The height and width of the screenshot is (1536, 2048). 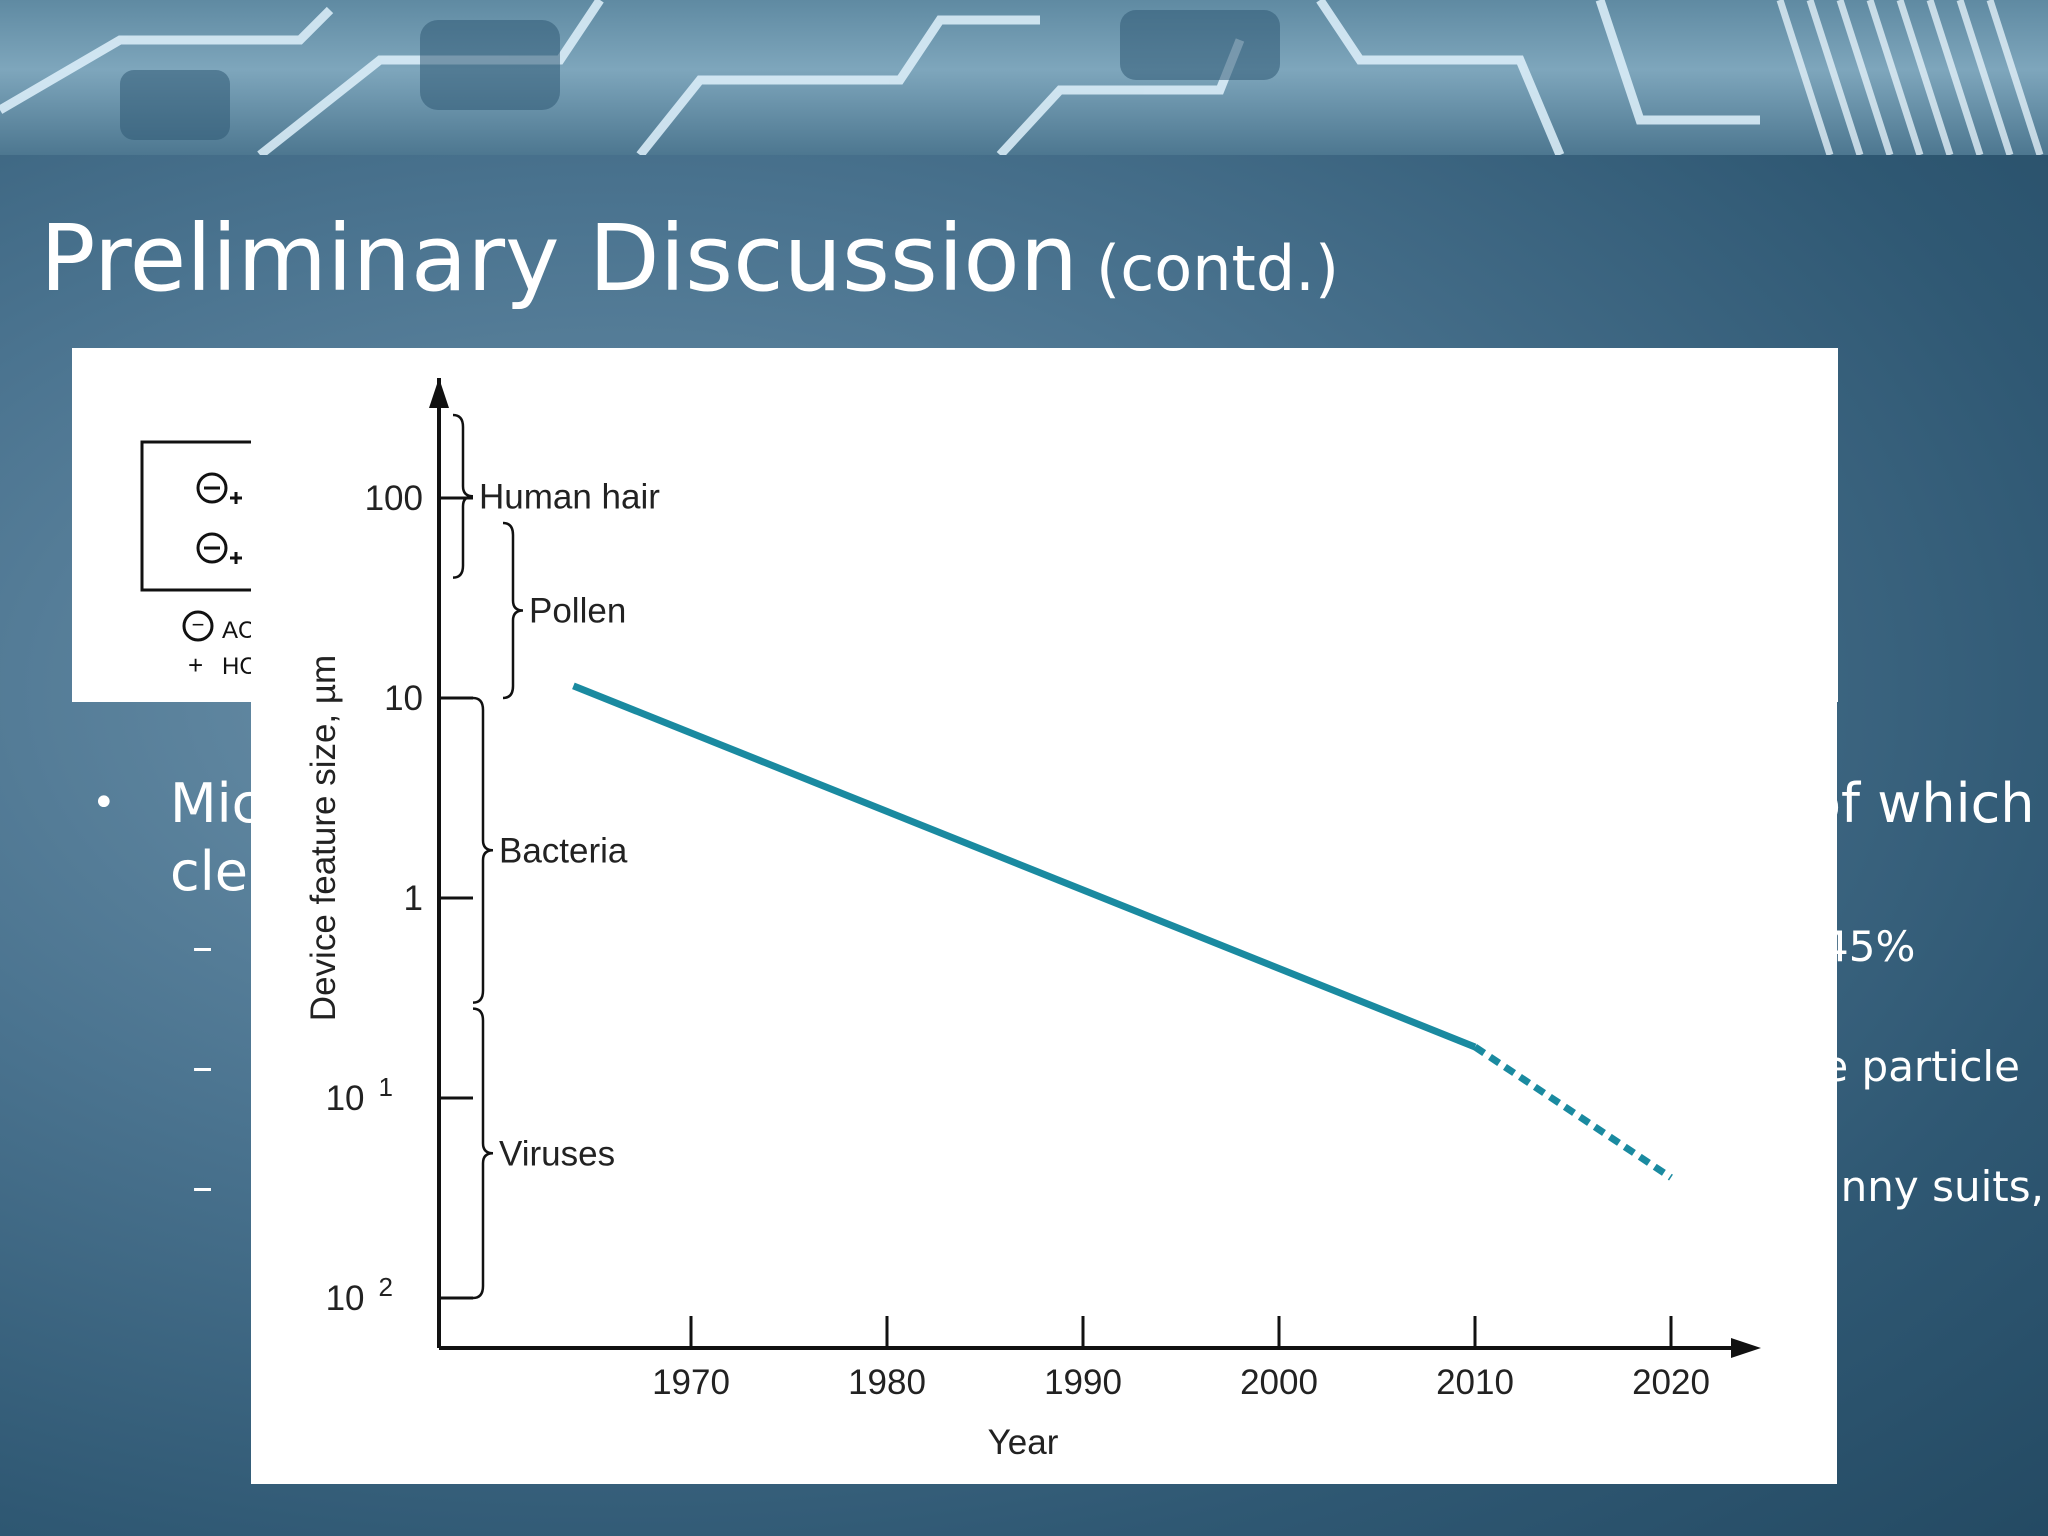 I want to click on figure-sign: −, so click(x=198, y=624).